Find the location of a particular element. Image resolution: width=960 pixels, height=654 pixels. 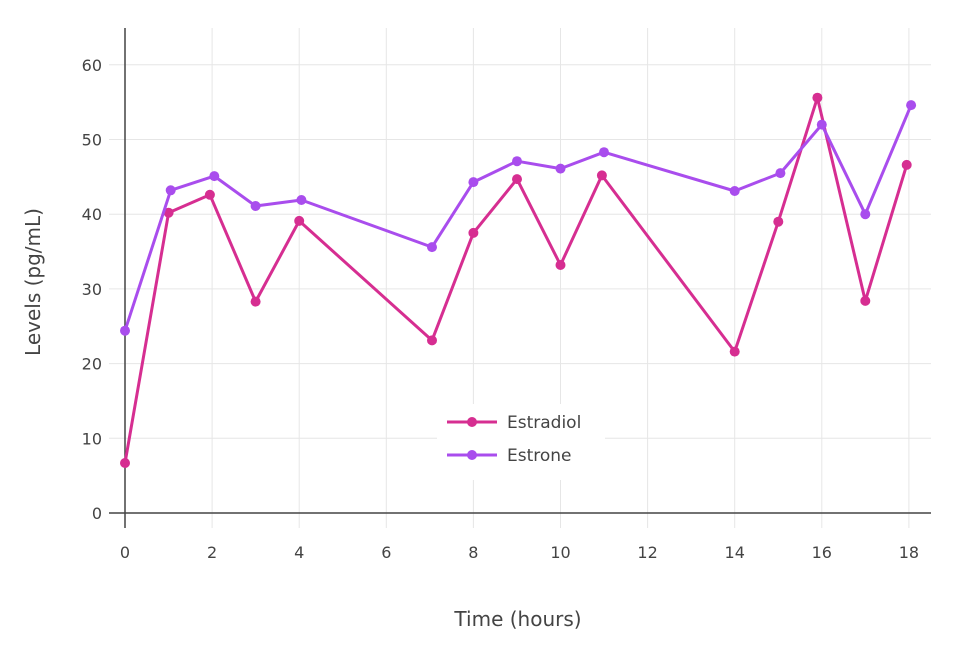

x-tick-label: 12 is located at coordinates (647, 552).